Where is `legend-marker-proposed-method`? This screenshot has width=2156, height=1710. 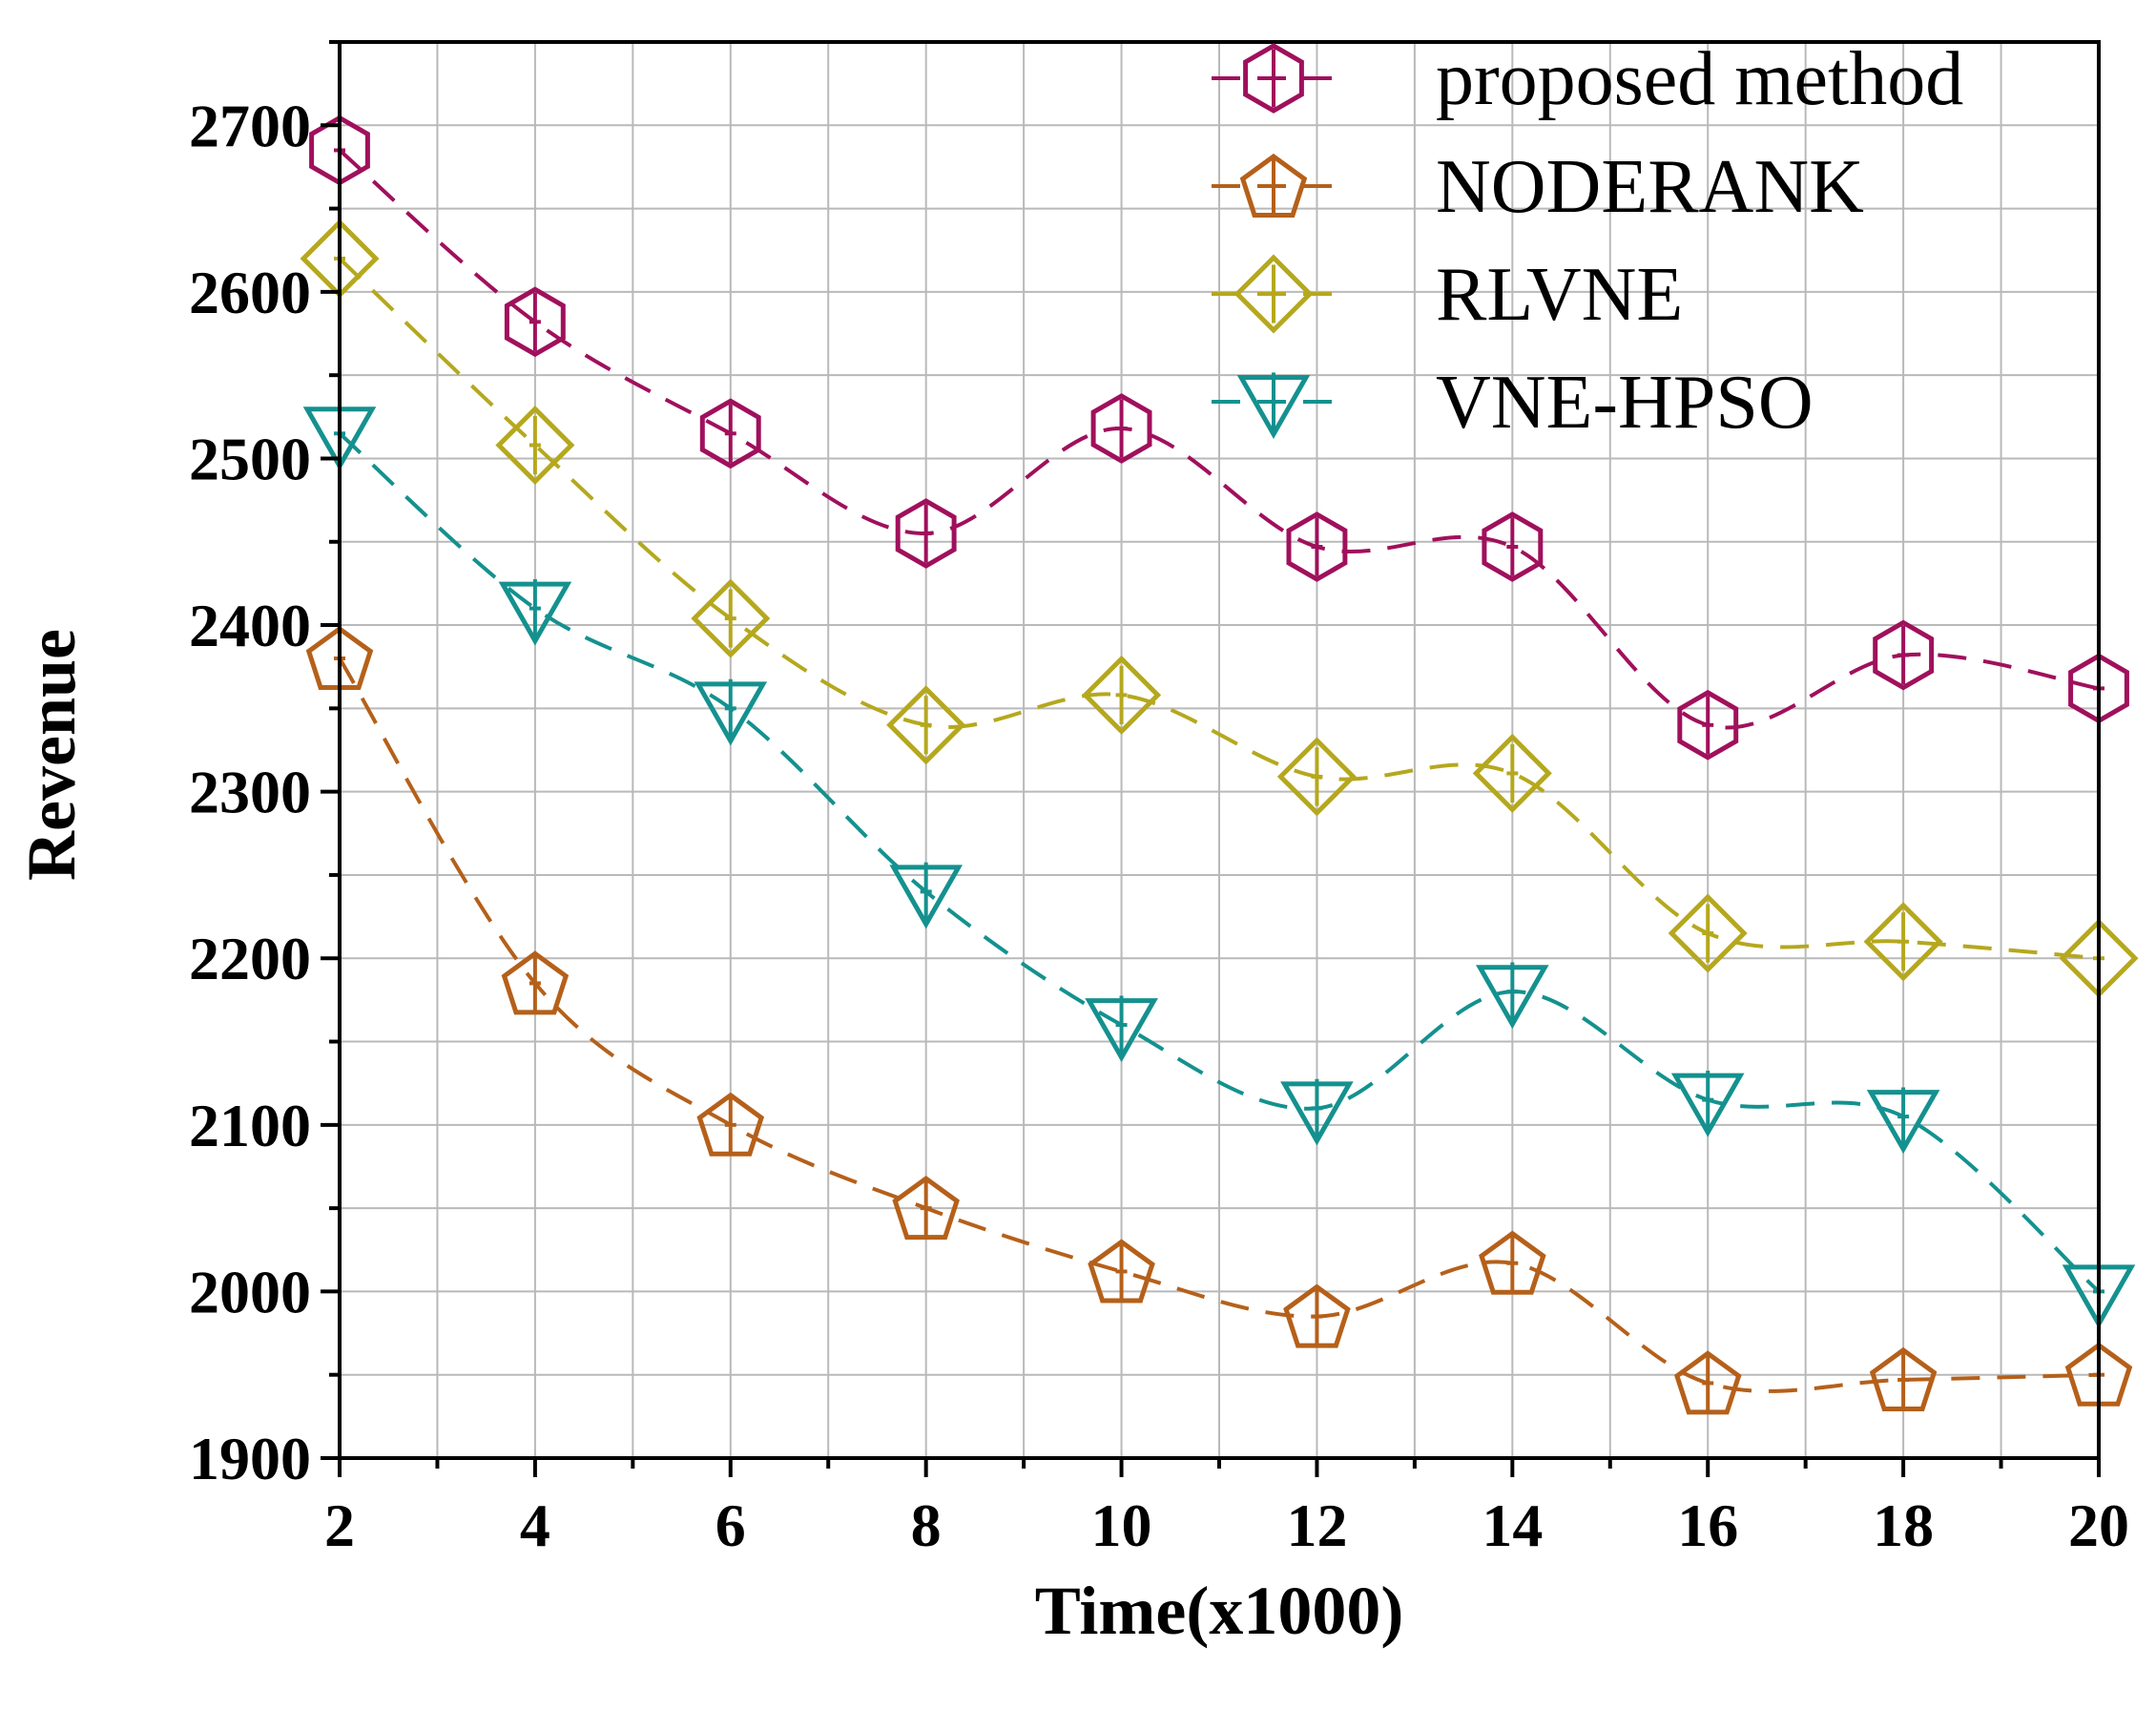
legend-marker-proposed-method is located at coordinates (1273, 78).